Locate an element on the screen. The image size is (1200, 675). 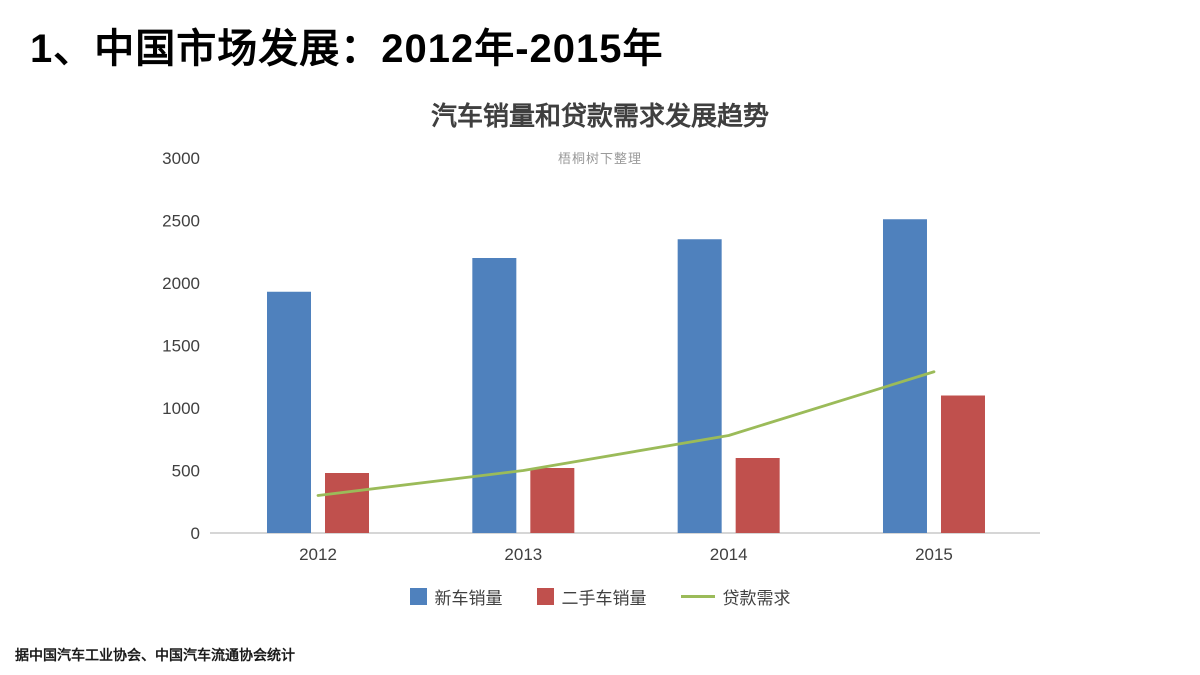
bar-二手车销量-2014 is located at coordinates (757, 495).